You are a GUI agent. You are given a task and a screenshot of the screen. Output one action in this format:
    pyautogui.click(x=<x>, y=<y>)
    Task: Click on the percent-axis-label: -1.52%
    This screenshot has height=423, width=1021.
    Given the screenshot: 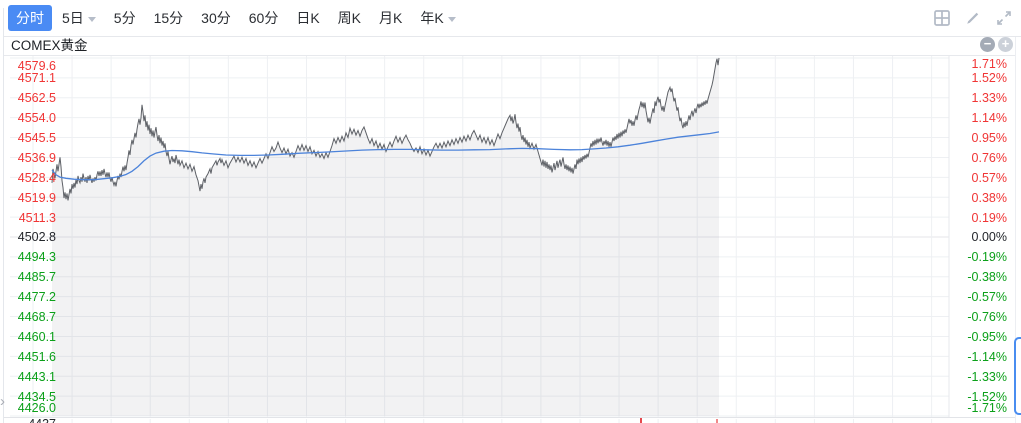 What is the action you would take?
    pyautogui.click(x=987, y=397)
    